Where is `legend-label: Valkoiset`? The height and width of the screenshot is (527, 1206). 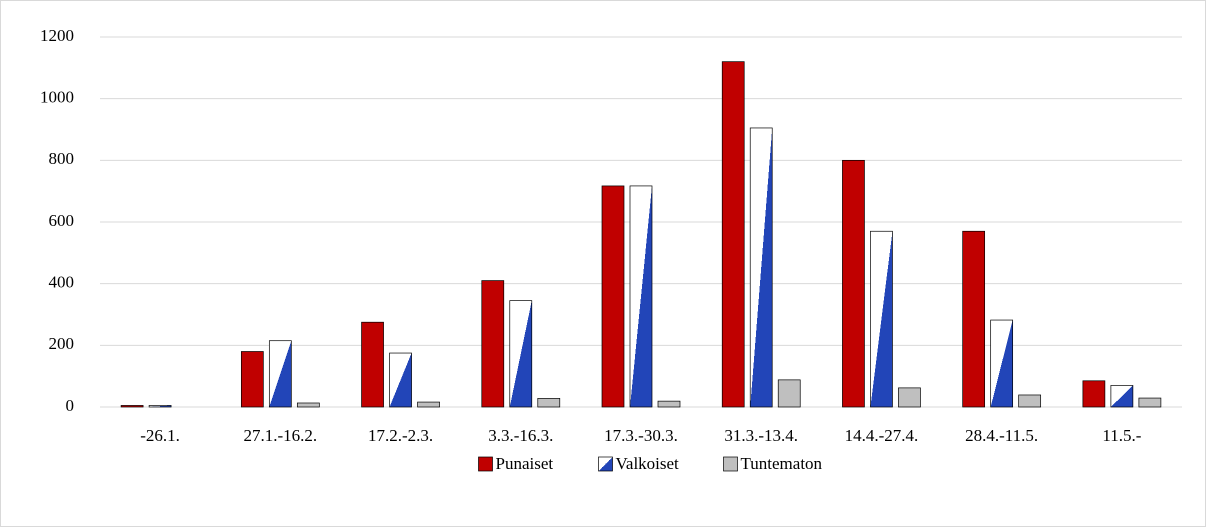 legend-label: Valkoiset is located at coordinates (648, 463).